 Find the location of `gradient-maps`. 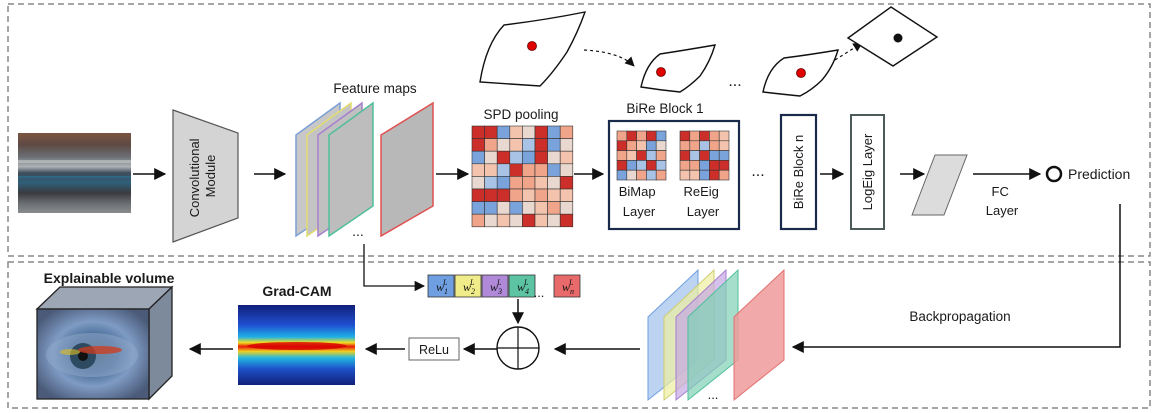

gradient-maps is located at coordinates (716, 335).